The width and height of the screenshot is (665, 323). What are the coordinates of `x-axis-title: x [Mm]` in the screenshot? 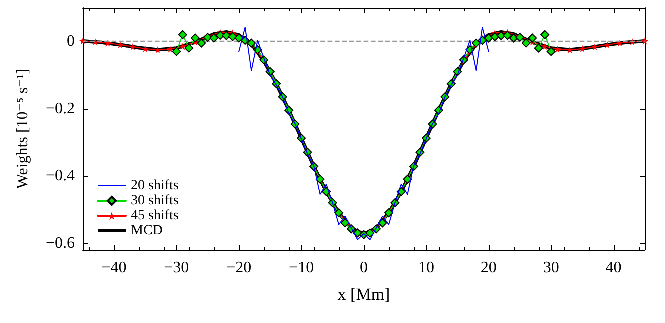 It's located at (364, 294).